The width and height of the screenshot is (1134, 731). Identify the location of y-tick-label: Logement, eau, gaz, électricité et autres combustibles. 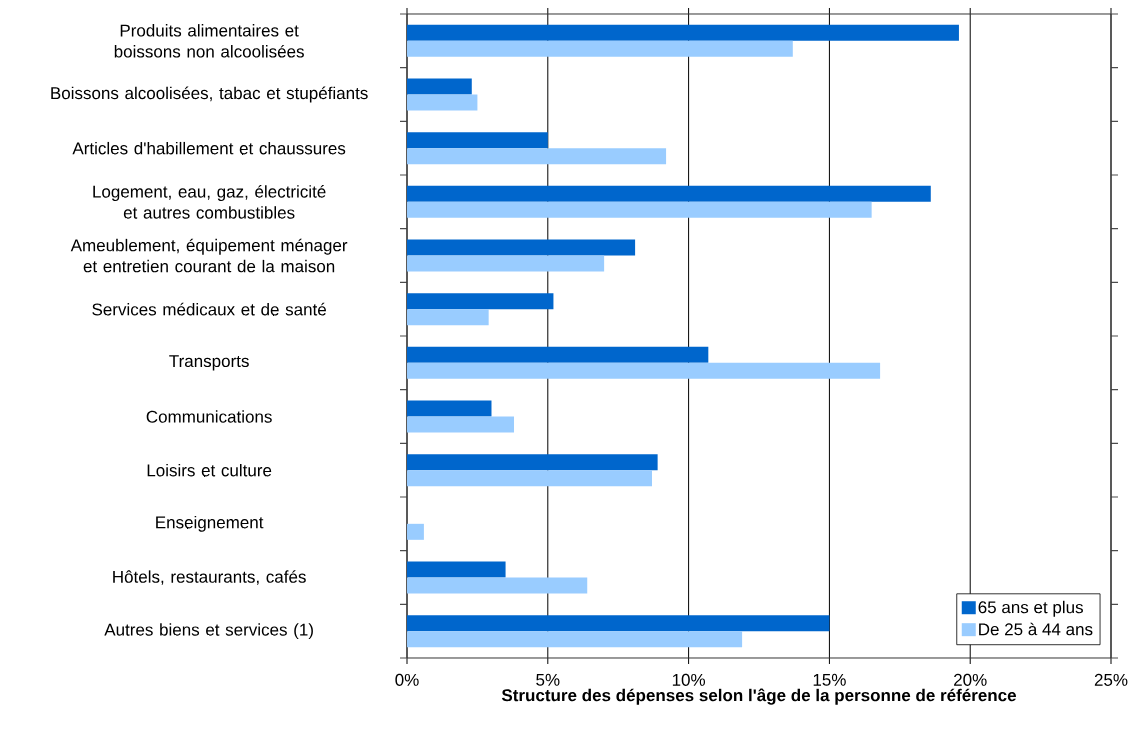
(209, 201).